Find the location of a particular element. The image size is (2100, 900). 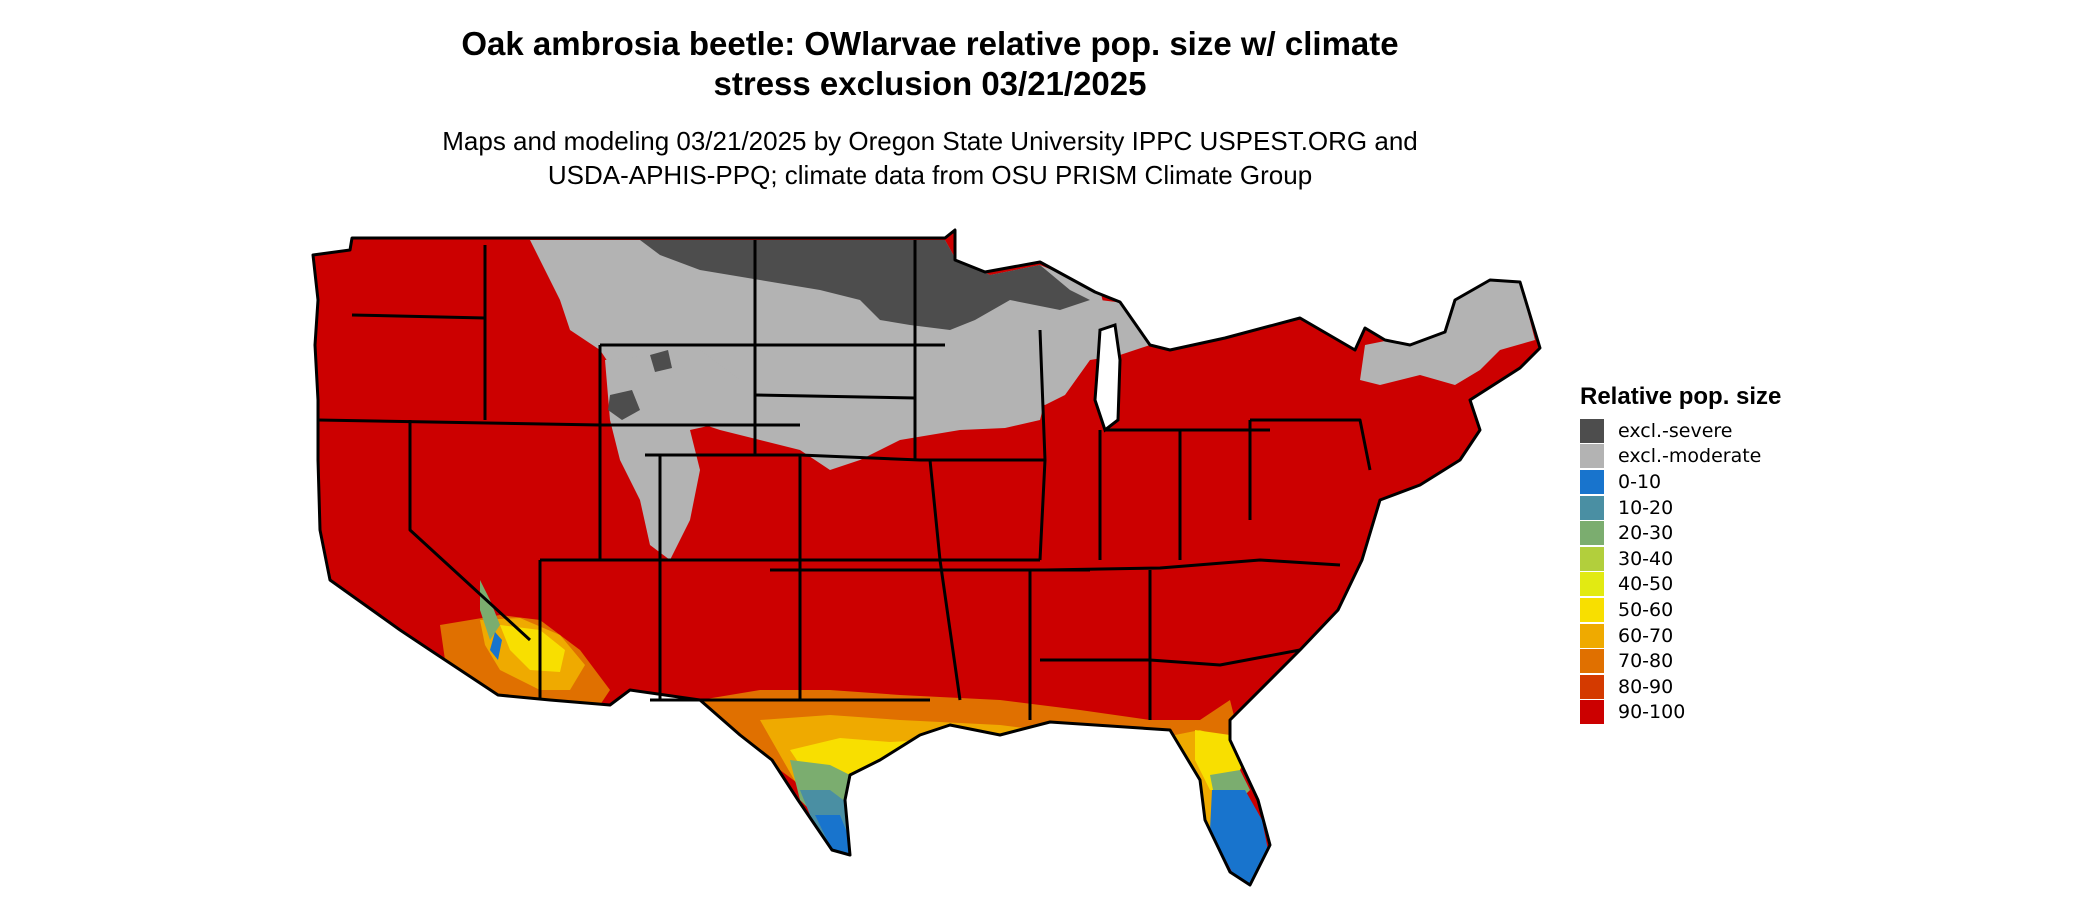

zone-excl-severe-north is located at coordinates (865, 285).